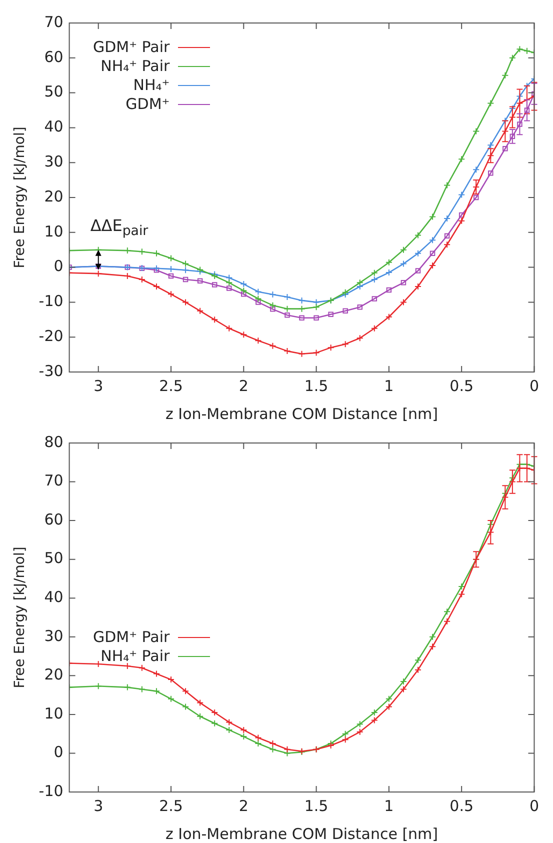  I want to click on legend-label: GDM⁺, so click(148, 104).